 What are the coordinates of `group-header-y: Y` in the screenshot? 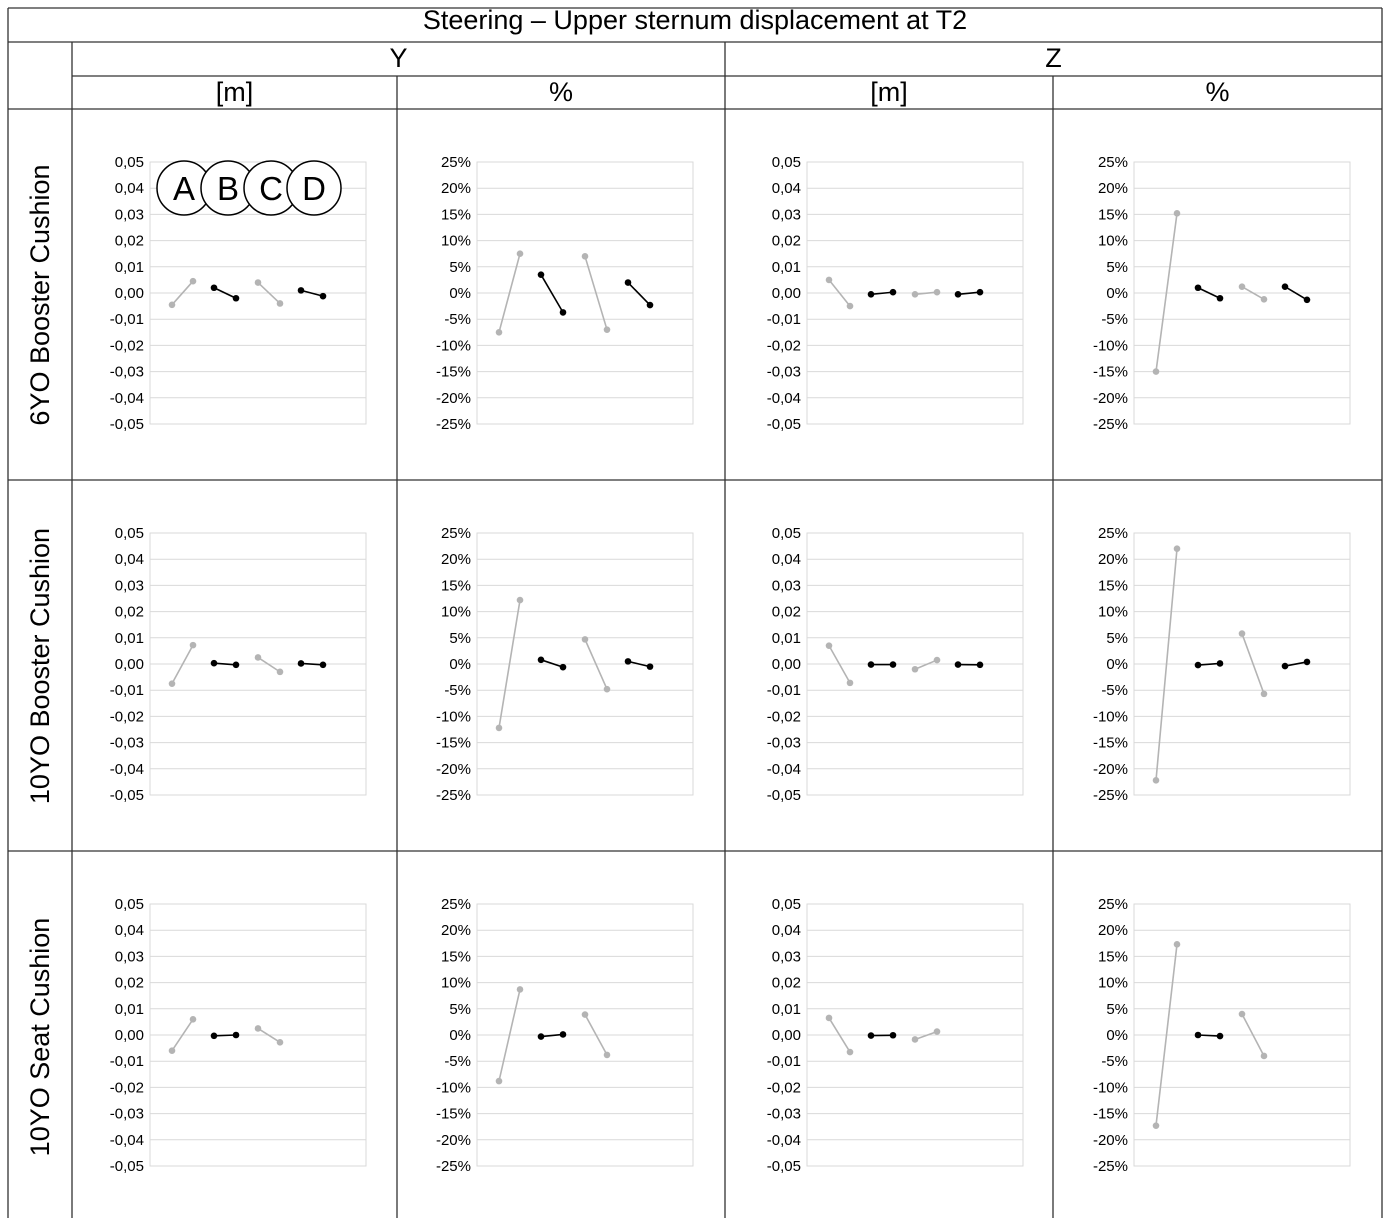 It's located at (398, 58).